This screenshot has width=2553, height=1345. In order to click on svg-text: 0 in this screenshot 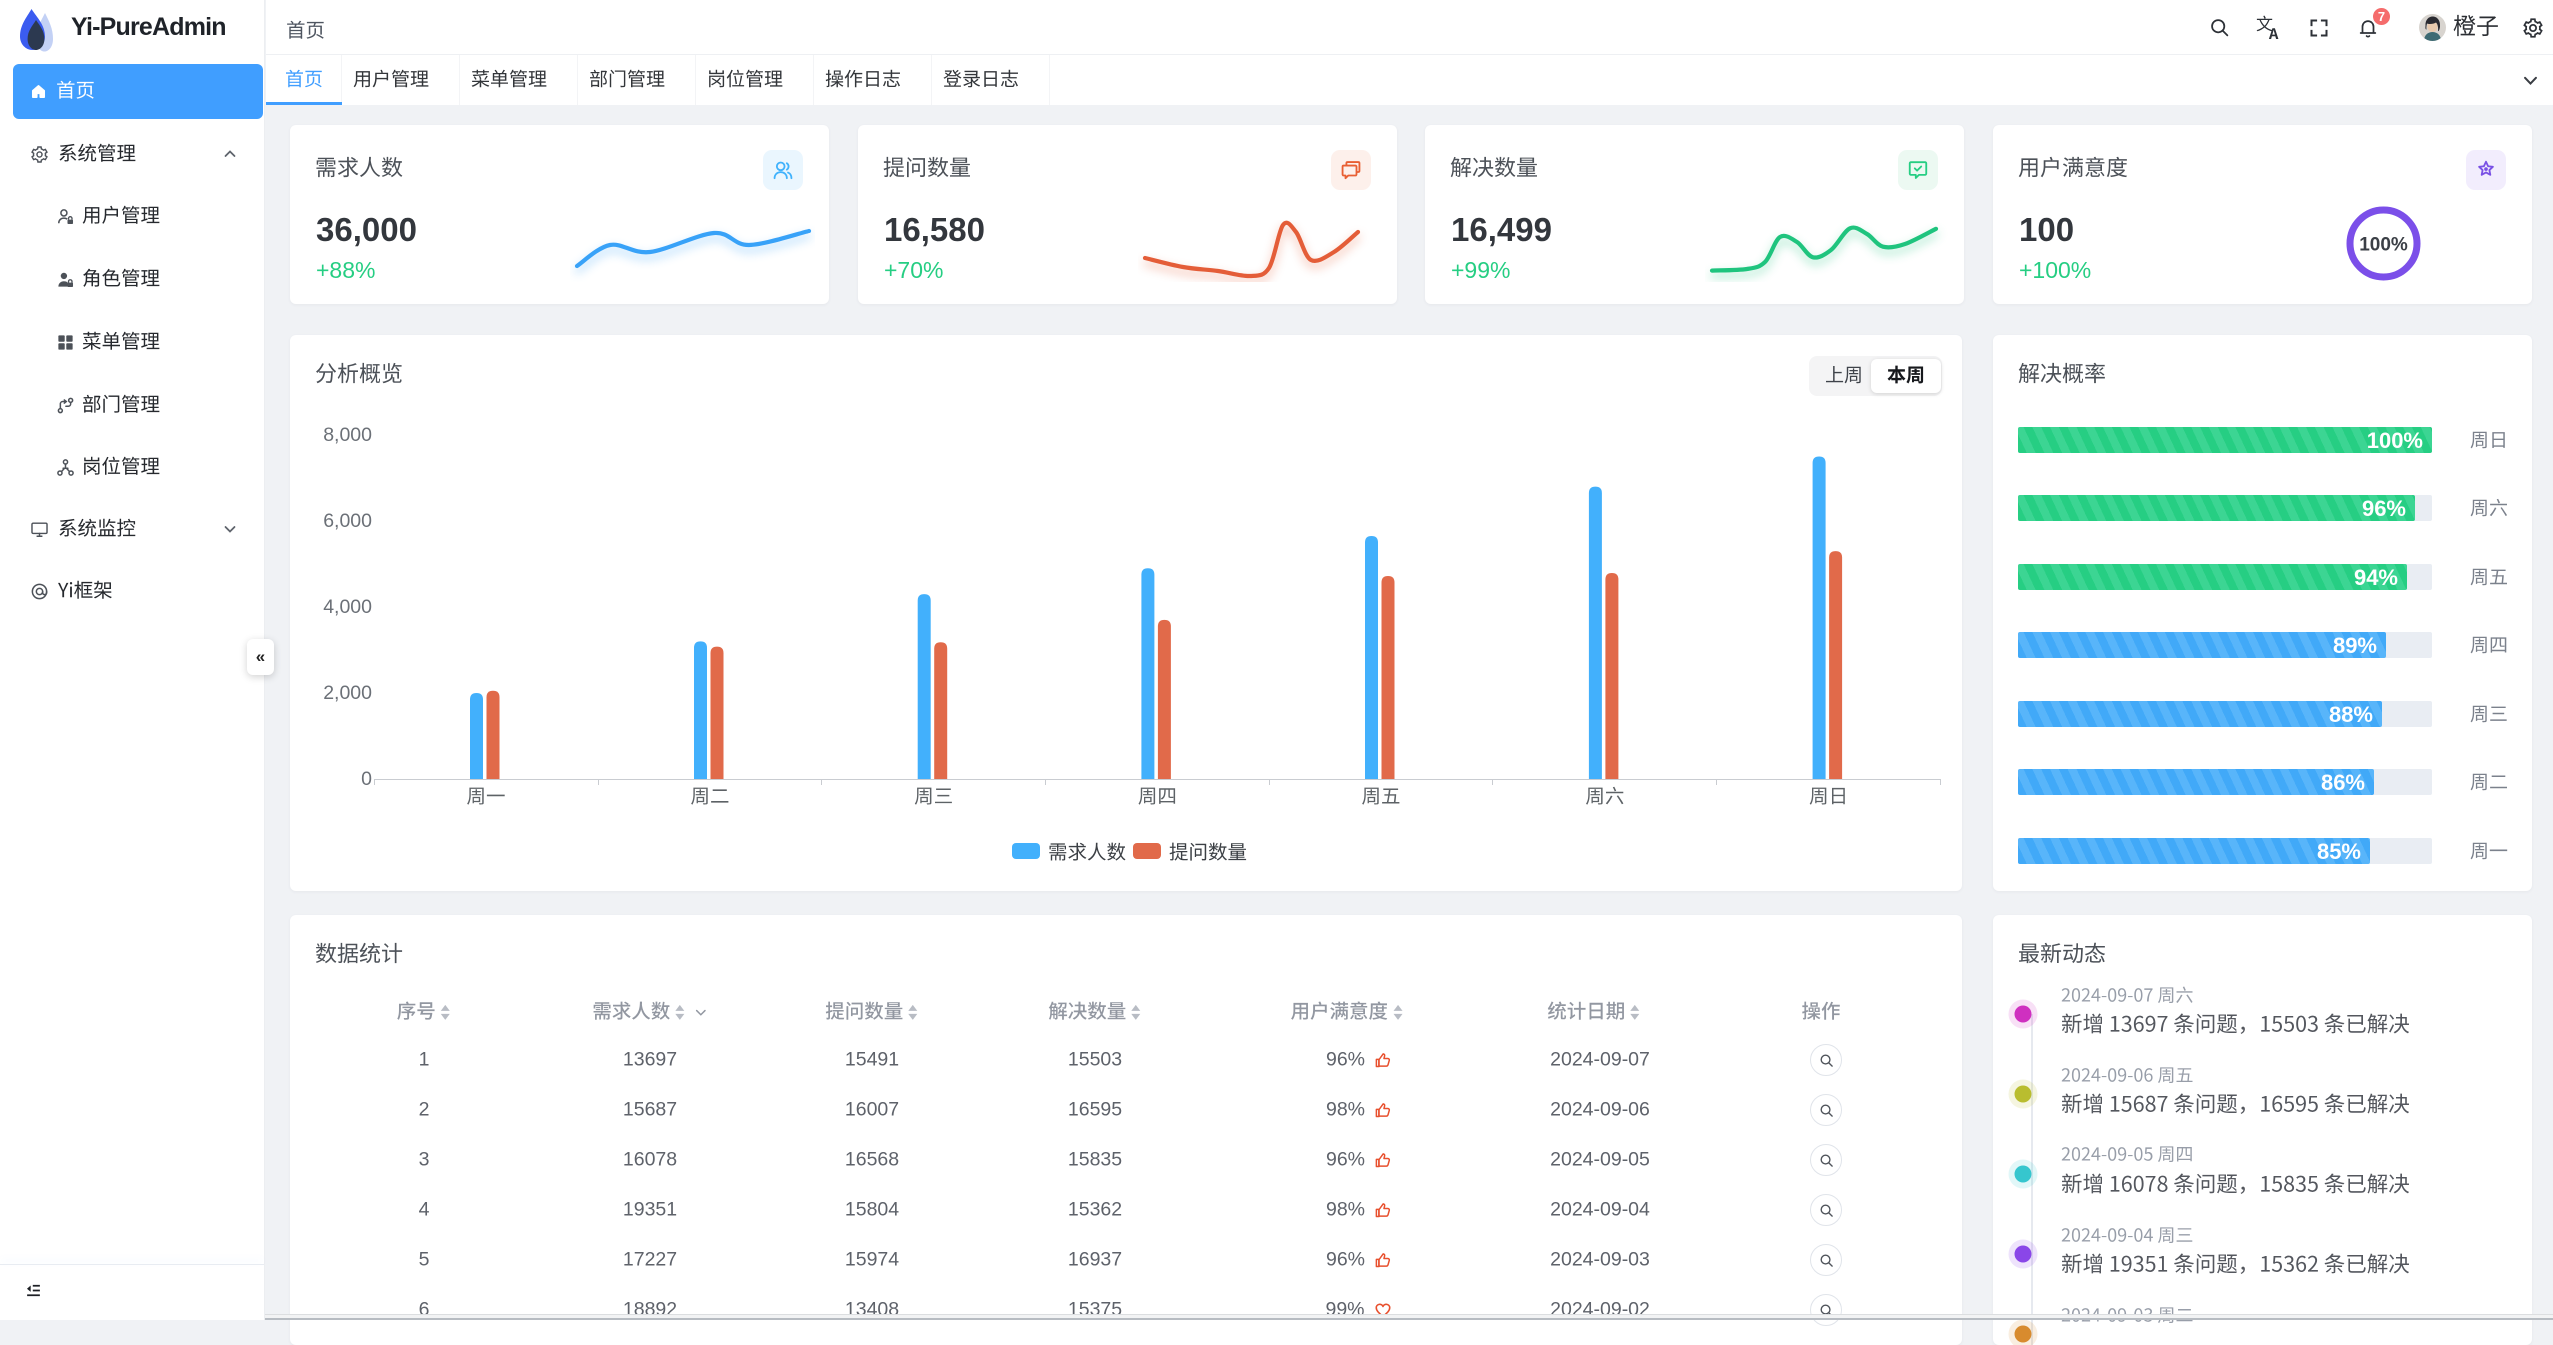, I will do `click(366, 779)`.